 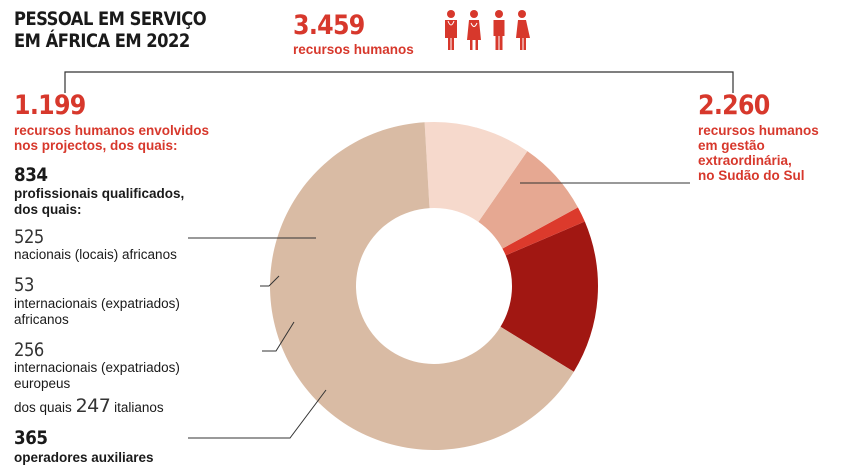 What do you see at coordinates (97, 376) in the screenshot?
I see `expat-europe-label: internacionais (expatriados) europeus` at bounding box center [97, 376].